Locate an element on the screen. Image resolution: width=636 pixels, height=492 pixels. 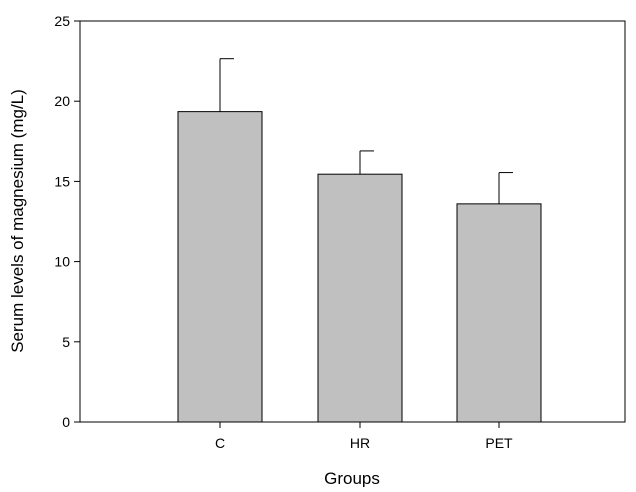
bar-pet is located at coordinates (499, 313).